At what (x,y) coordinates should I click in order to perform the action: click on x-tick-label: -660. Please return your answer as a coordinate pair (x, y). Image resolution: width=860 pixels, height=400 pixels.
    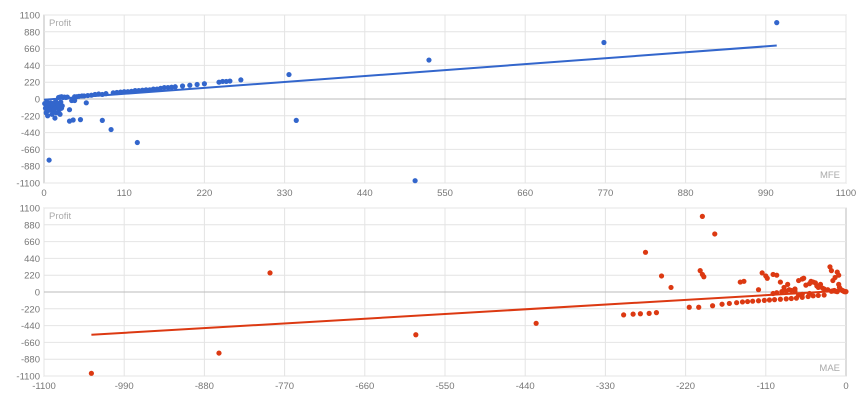
    Looking at the image, I should click on (364, 386).